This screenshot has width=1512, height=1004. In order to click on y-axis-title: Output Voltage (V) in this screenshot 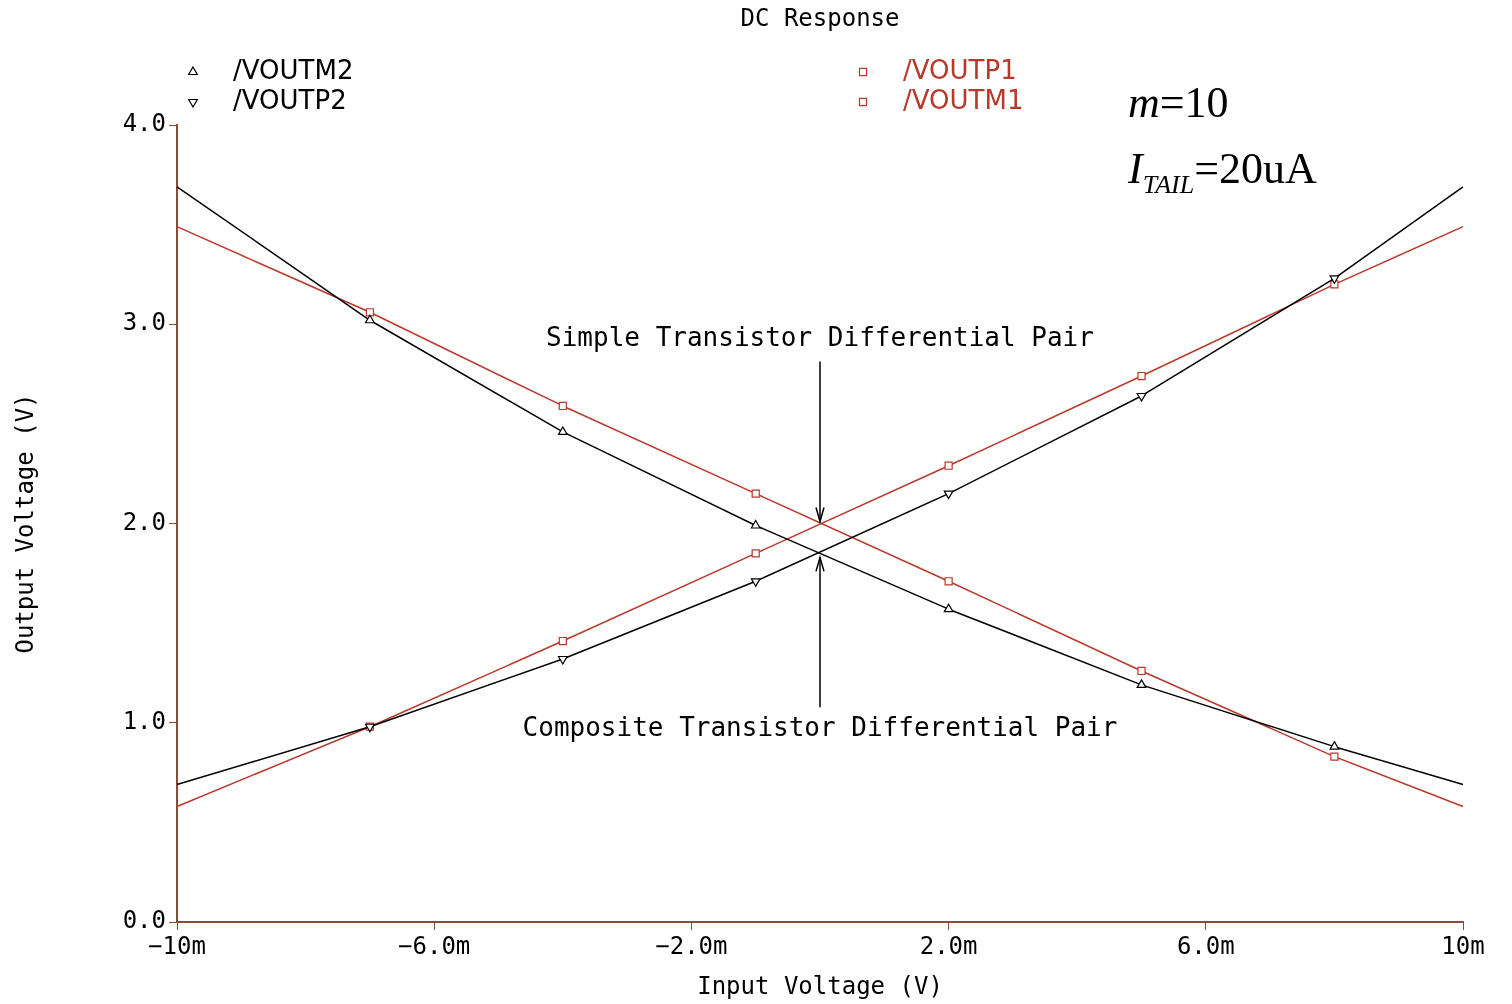, I will do `click(24, 523)`.